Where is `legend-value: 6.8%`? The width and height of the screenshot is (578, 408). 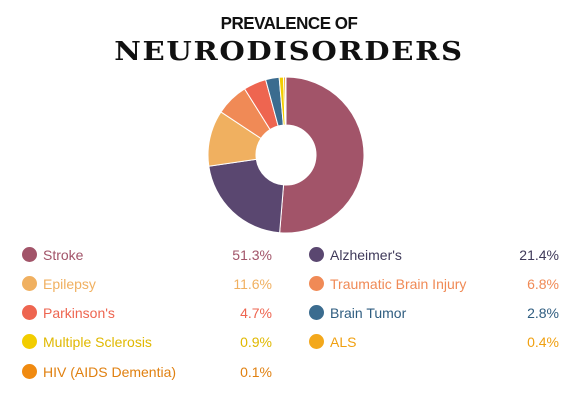 legend-value: 6.8% is located at coordinates (543, 284).